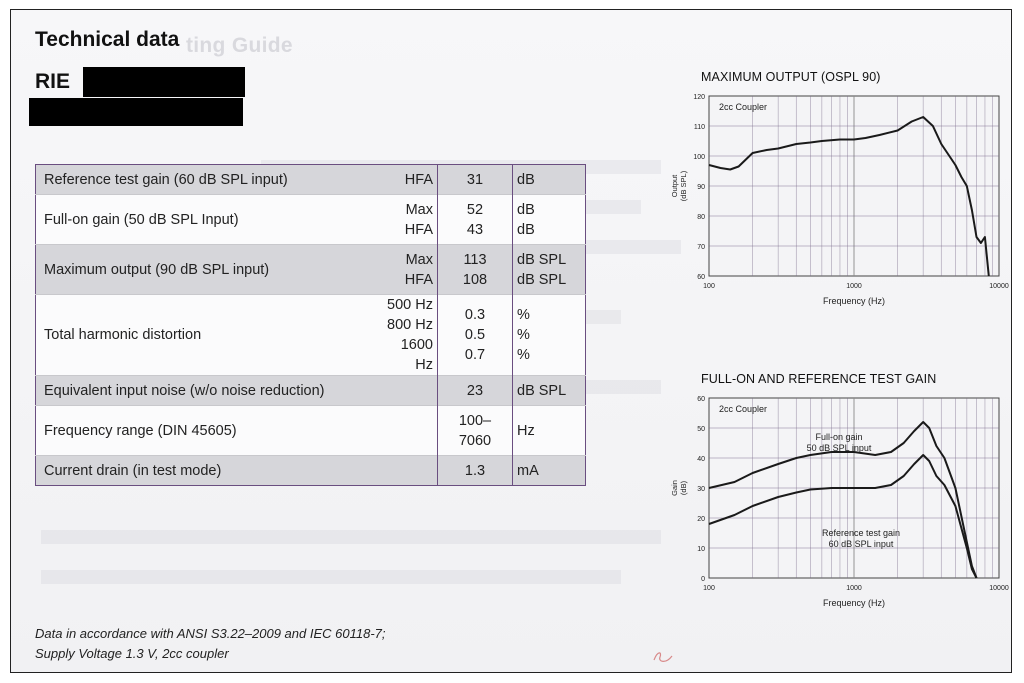  I want to click on row-value: 31, so click(475, 179).